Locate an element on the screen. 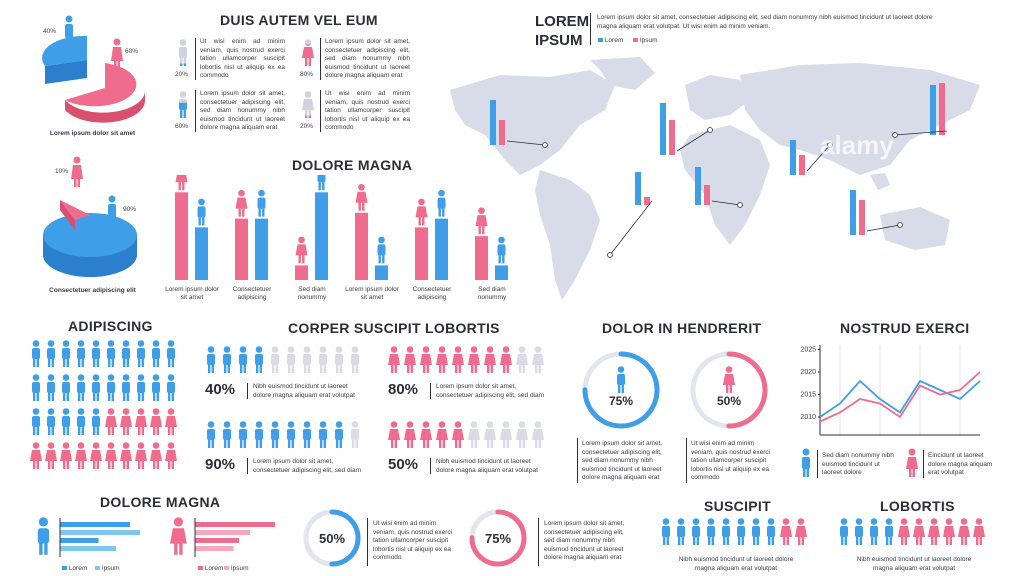  corper-pct: 40% is located at coordinates (220, 389).